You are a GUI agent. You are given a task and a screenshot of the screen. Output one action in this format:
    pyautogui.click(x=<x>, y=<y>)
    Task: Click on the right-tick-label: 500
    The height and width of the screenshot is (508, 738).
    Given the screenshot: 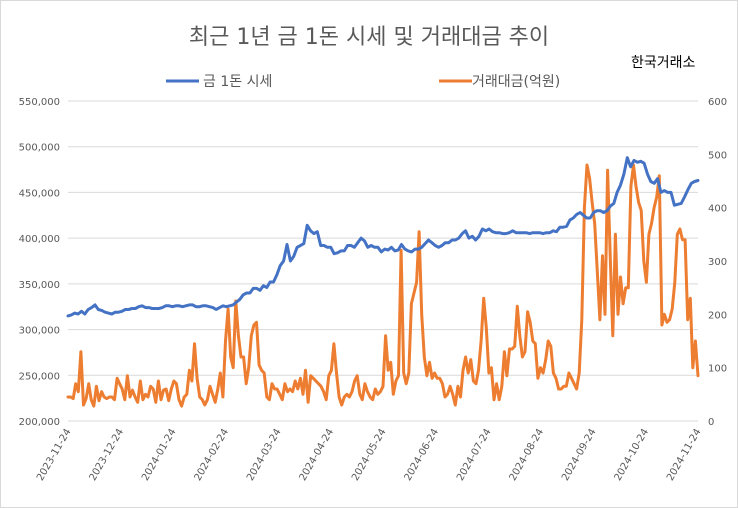 What is the action you would take?
    pyautogui.click(x=717, y=155)
    